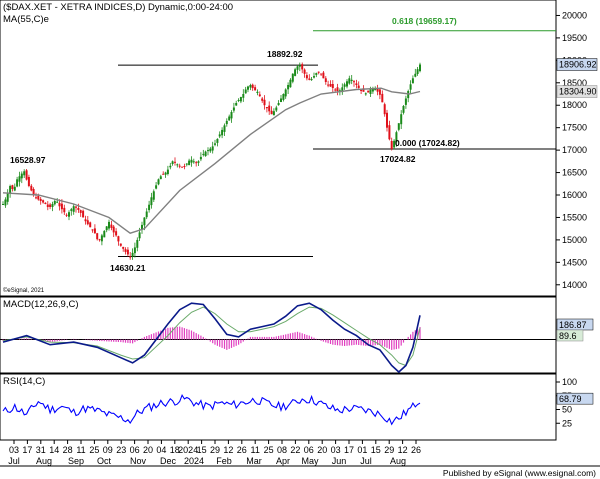 The image size is (600, 479). What do you see at coordinates (80, 450) in the screenshot?
I see `x-date-label: 11` at bounding box center [80, 450].